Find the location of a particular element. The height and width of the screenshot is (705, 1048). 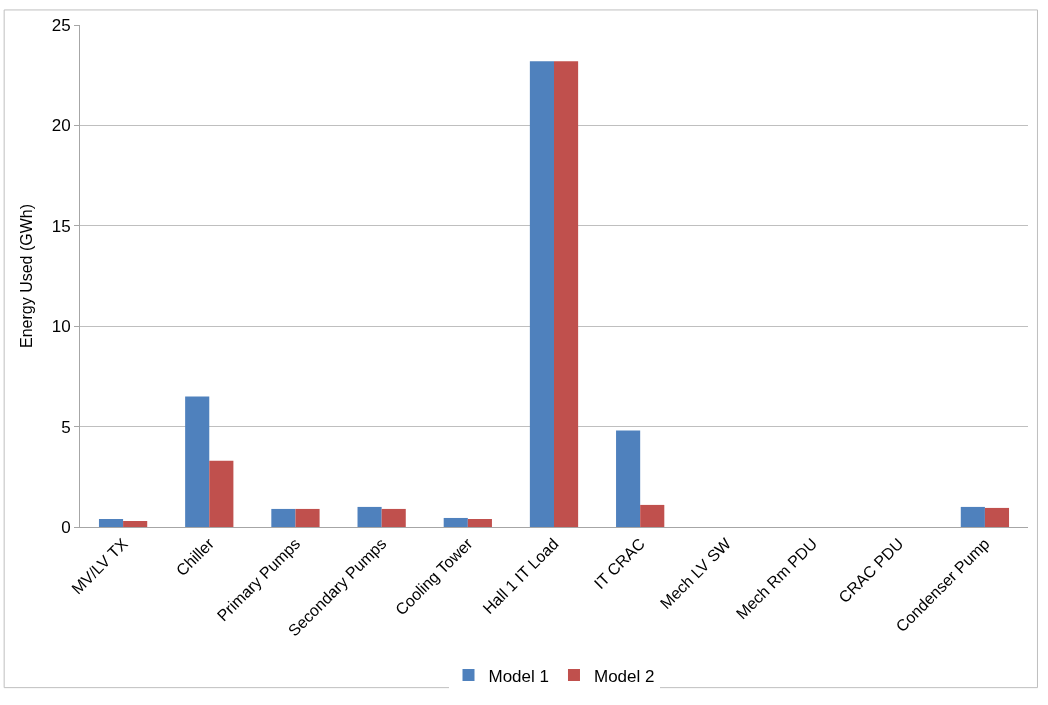

y-tick-label: 25 is located at coordinates (61, 25).